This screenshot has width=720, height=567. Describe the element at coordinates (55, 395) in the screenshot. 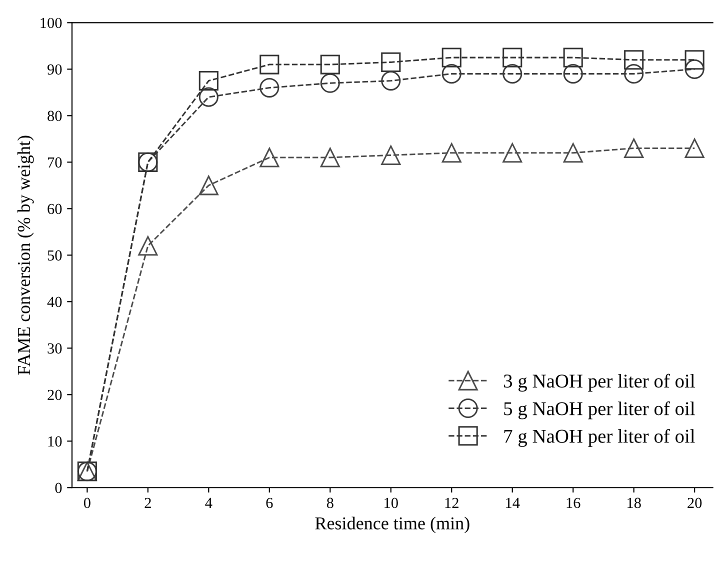

I see `y-tick-label: 20` at that location.